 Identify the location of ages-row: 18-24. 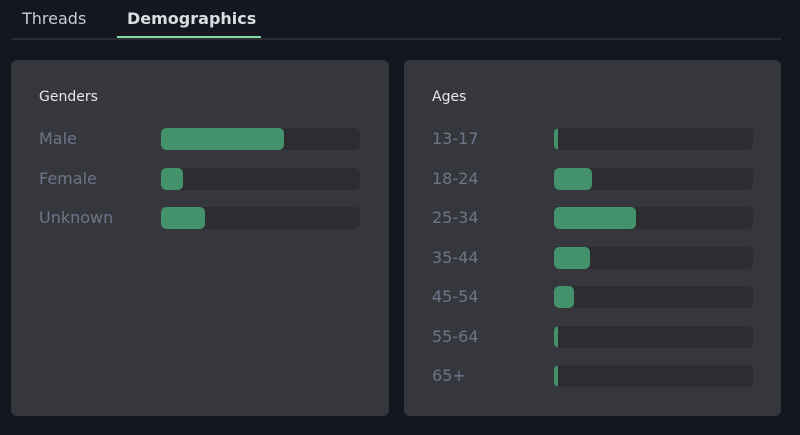
(593, 178).